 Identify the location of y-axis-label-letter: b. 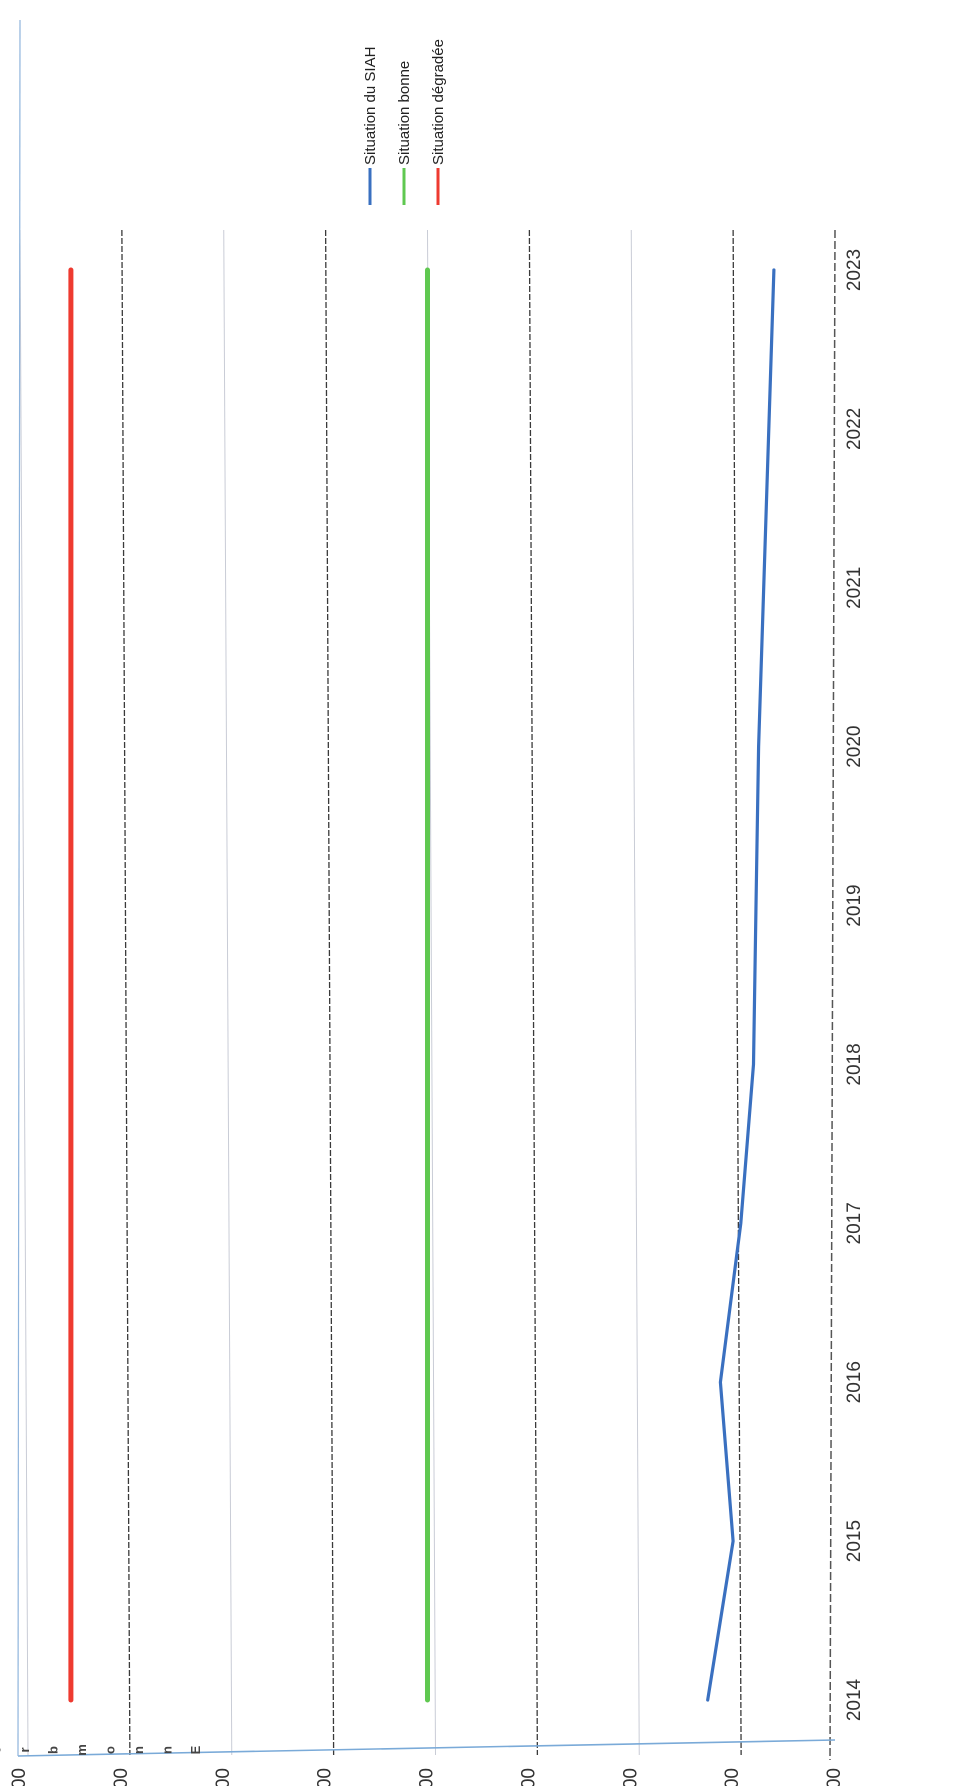
(53, 1750).